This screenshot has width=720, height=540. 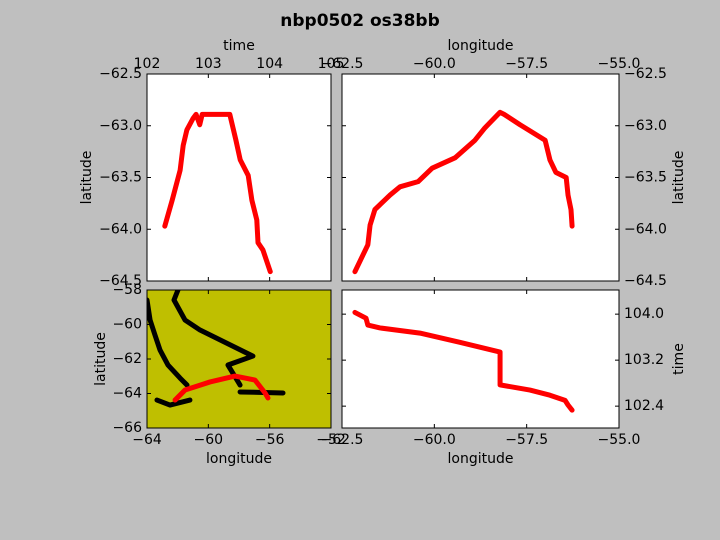 I want to click on x-tick-label: −56, so click(x=270, y=440).